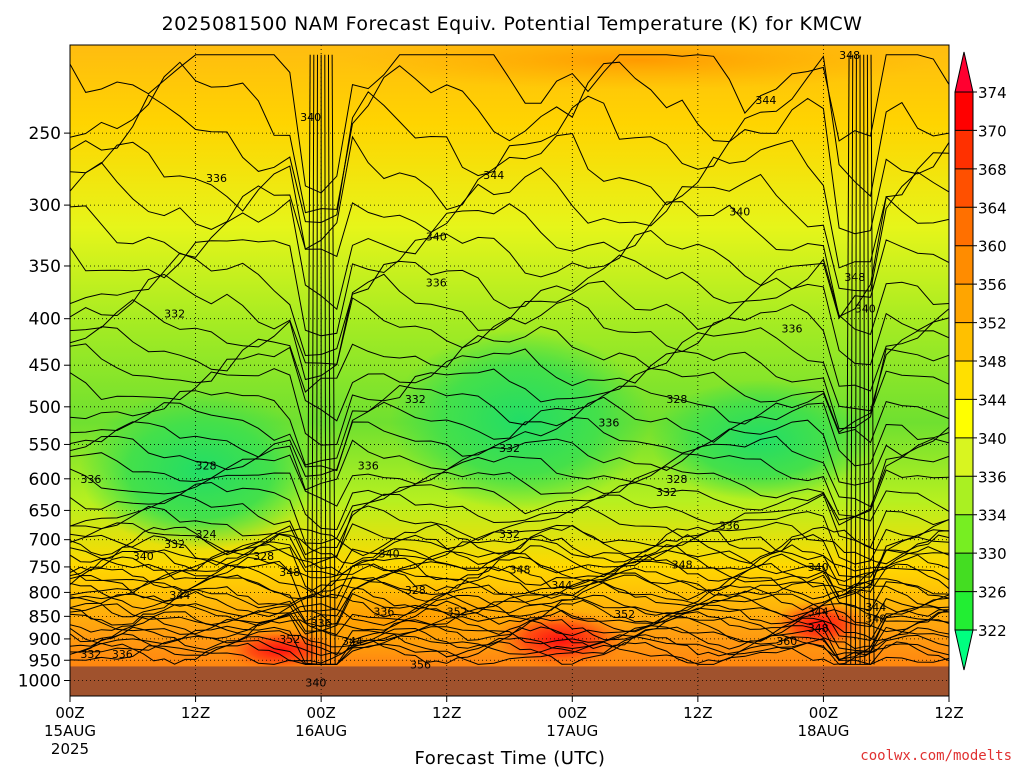 The width and height of the screenshot is (1024, 768). What do you see at coordinates (992, 593) in the screenshot?
I see `colorbar-tick-label: 326` at bounding box center [992, 593].